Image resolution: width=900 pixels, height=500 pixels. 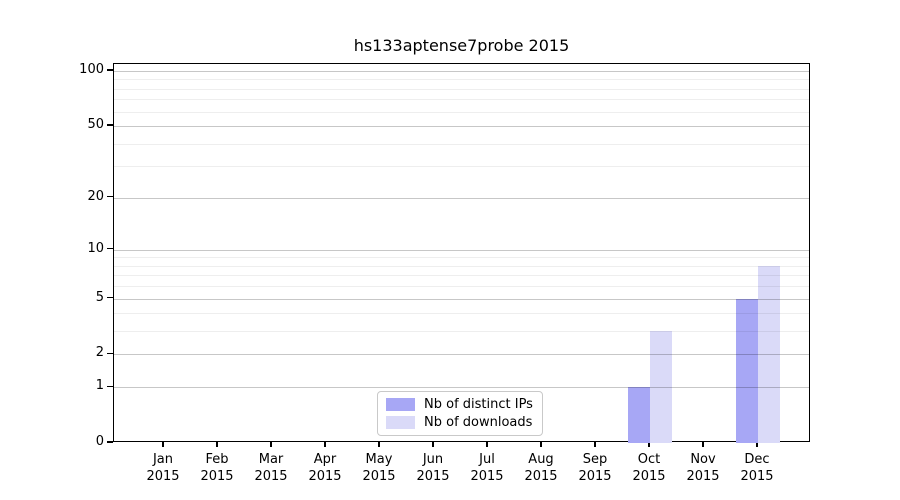 What do you see at coordinates (478, 422) in the screenshot?
I see `legend-label-downloads: Nb of downloads` at bounding box center [478, 422].